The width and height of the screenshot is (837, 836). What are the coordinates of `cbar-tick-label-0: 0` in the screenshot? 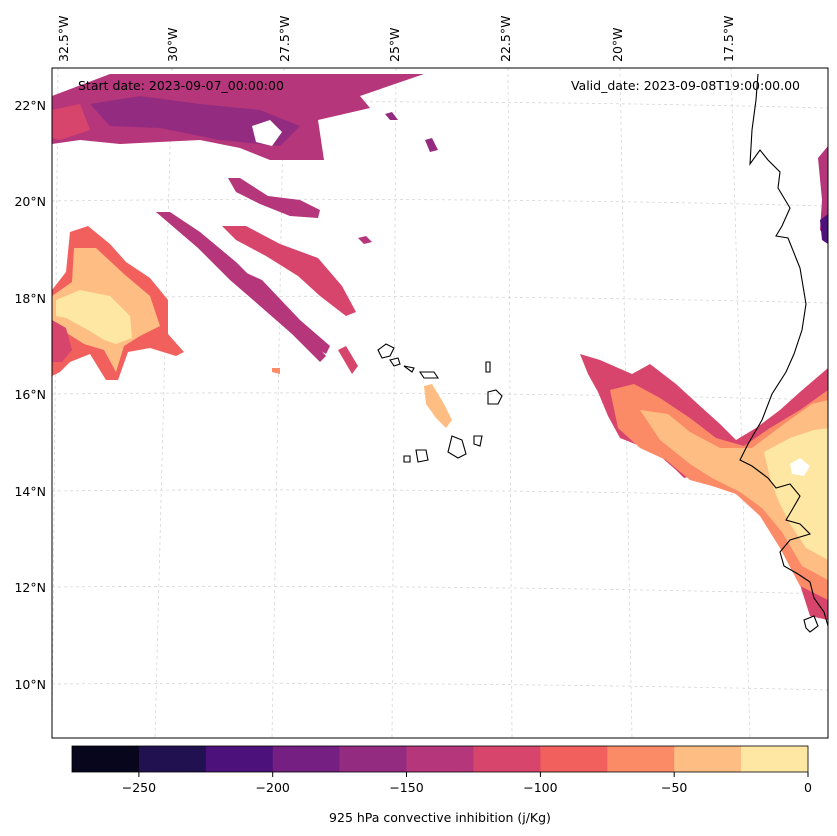 It's located at (808, 787).